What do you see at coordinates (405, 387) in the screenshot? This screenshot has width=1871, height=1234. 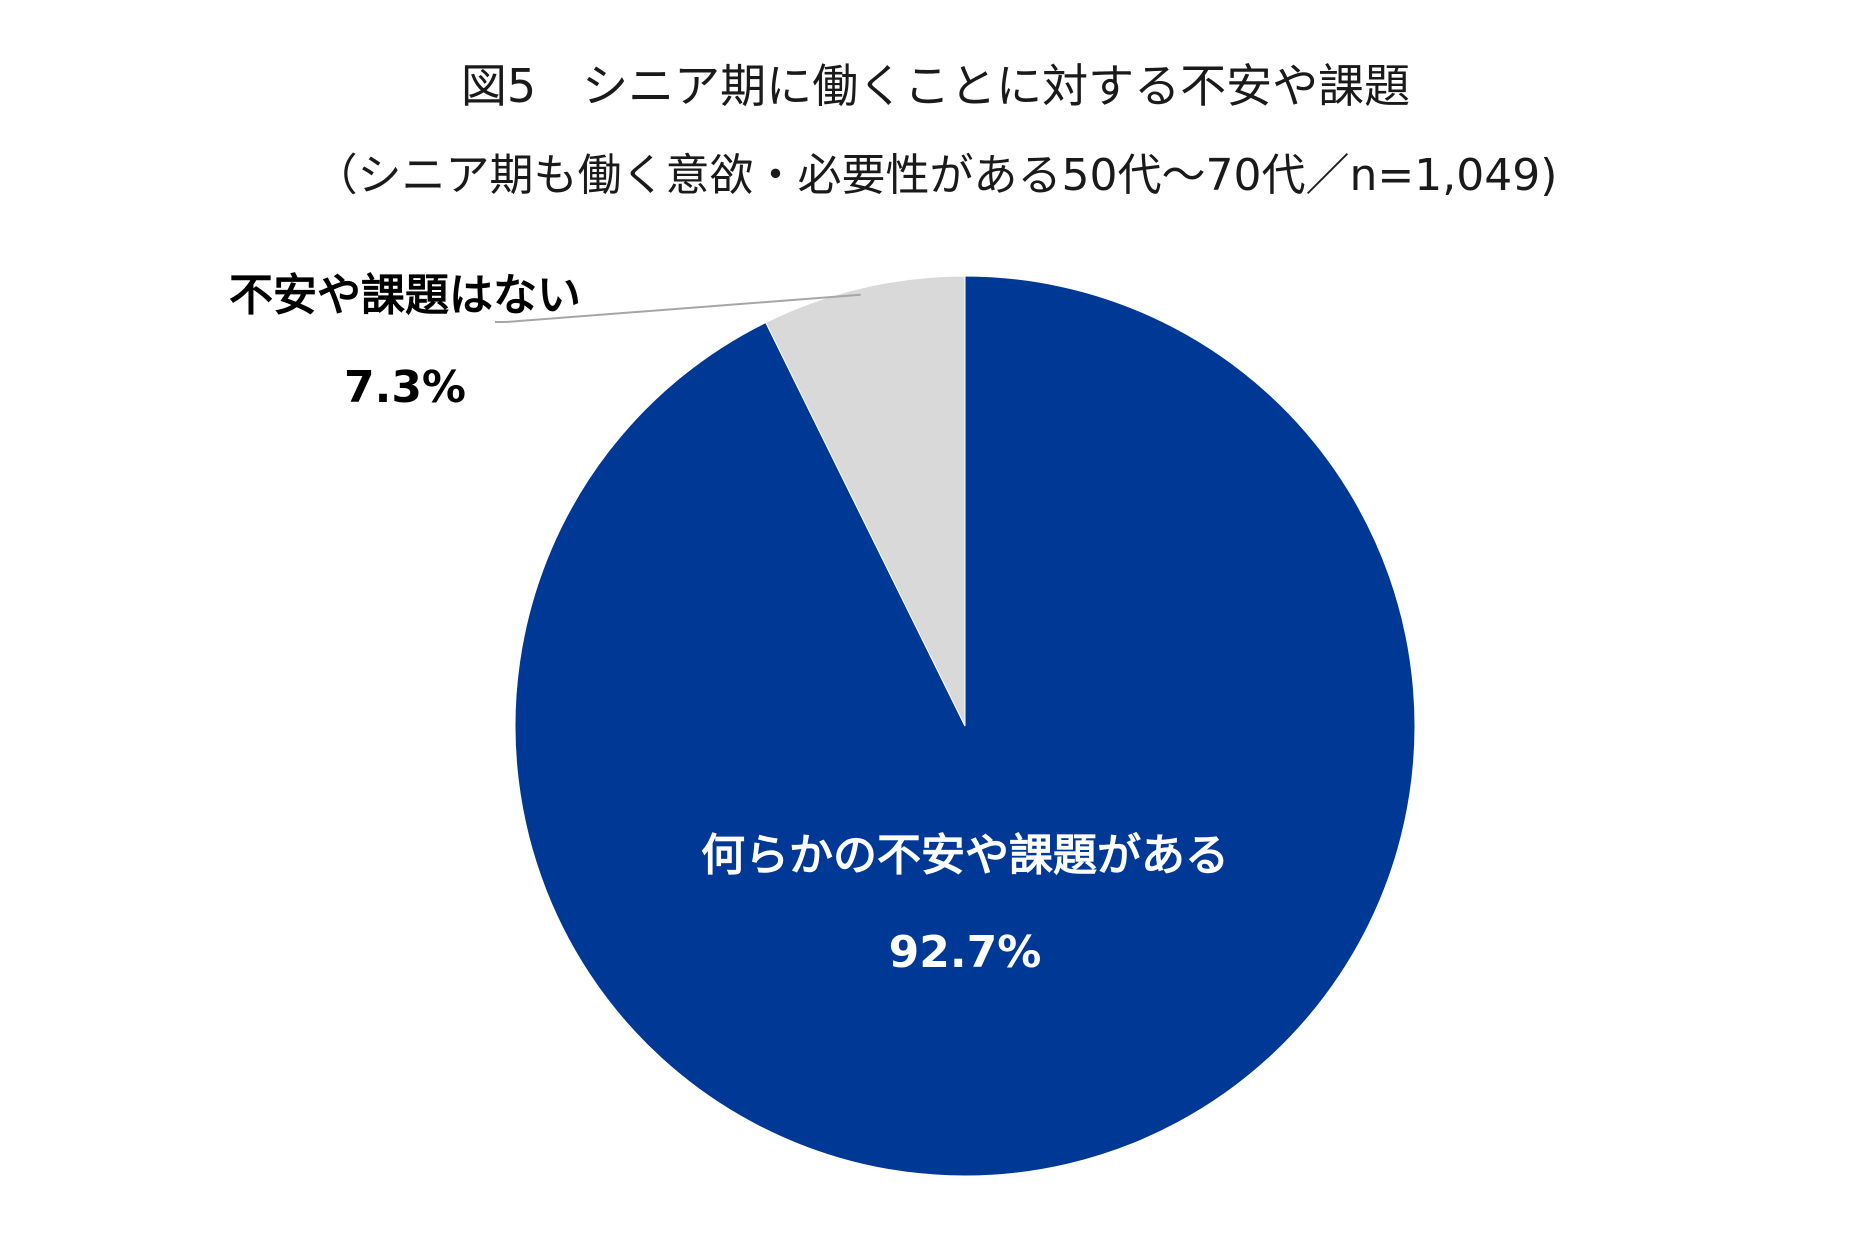 I see `slice-value-label-2: 7.3%` at bounding box center [405, 387].